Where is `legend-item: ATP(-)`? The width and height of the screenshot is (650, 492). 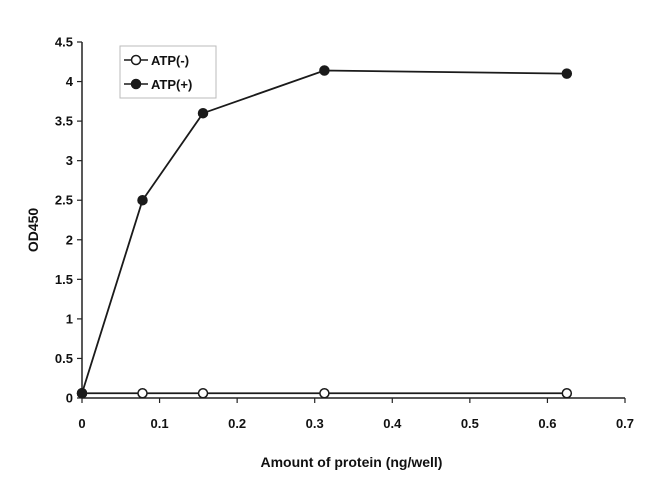 legend-item: ATP(-) is located at coordinates (156, 60).